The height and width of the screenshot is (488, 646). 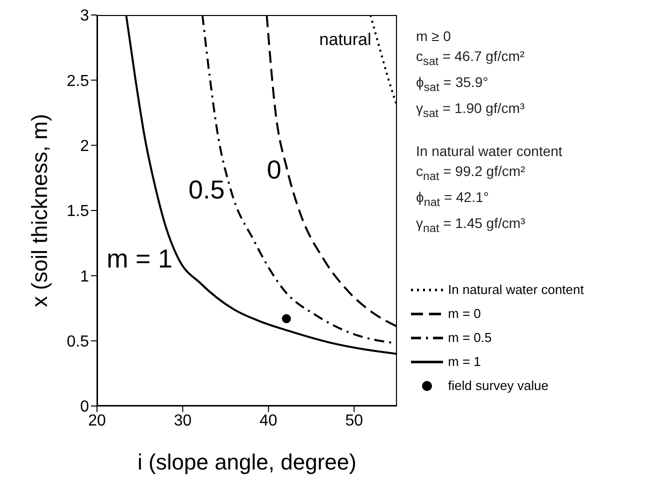 I want to click on line-series, so click(x=331, y=171).